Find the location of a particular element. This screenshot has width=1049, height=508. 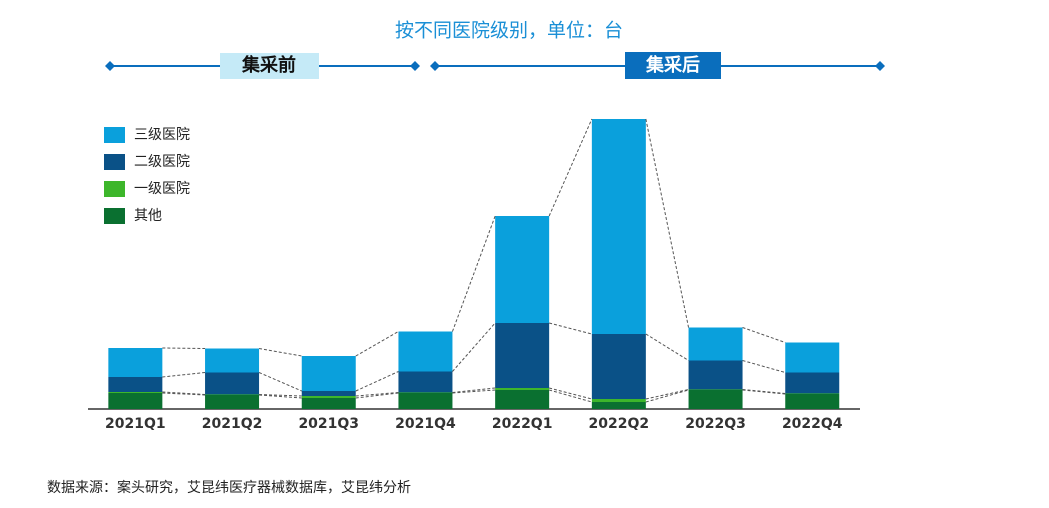

phase-before: 集采前 is located at coordinates (262, 66).